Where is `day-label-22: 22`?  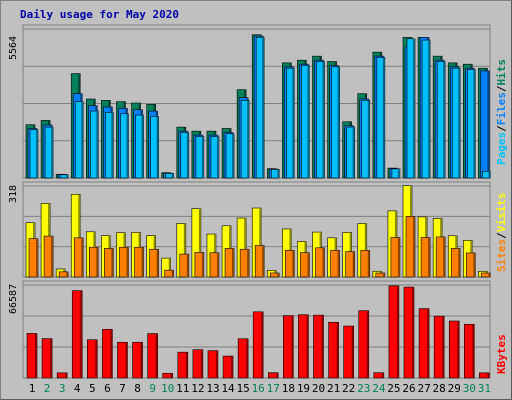
day-label-22: 22 is located at coordinates (348, 388).